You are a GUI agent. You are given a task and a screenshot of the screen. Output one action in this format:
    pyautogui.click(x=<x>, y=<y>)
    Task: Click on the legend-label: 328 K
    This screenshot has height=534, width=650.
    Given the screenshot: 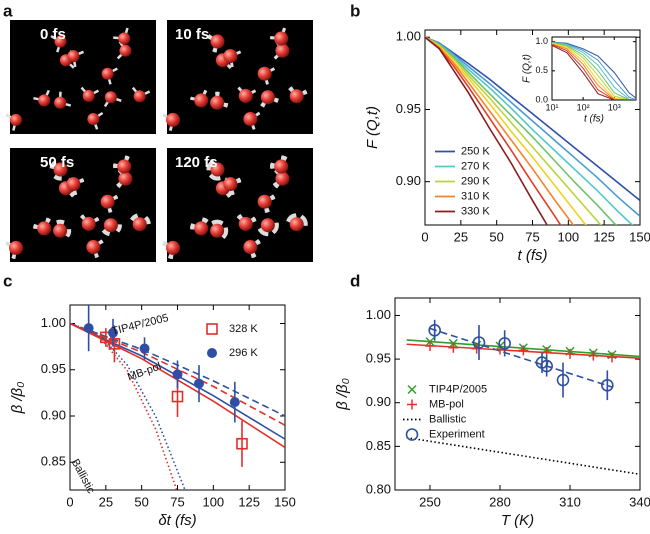 What is the action you would take?
    pyautogui.click(x=243, y=329)
    